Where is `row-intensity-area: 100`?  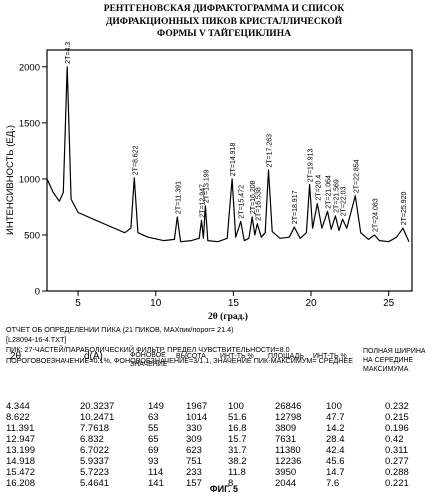 row-intensity-area: 100 is located at coordinates (334, 406).